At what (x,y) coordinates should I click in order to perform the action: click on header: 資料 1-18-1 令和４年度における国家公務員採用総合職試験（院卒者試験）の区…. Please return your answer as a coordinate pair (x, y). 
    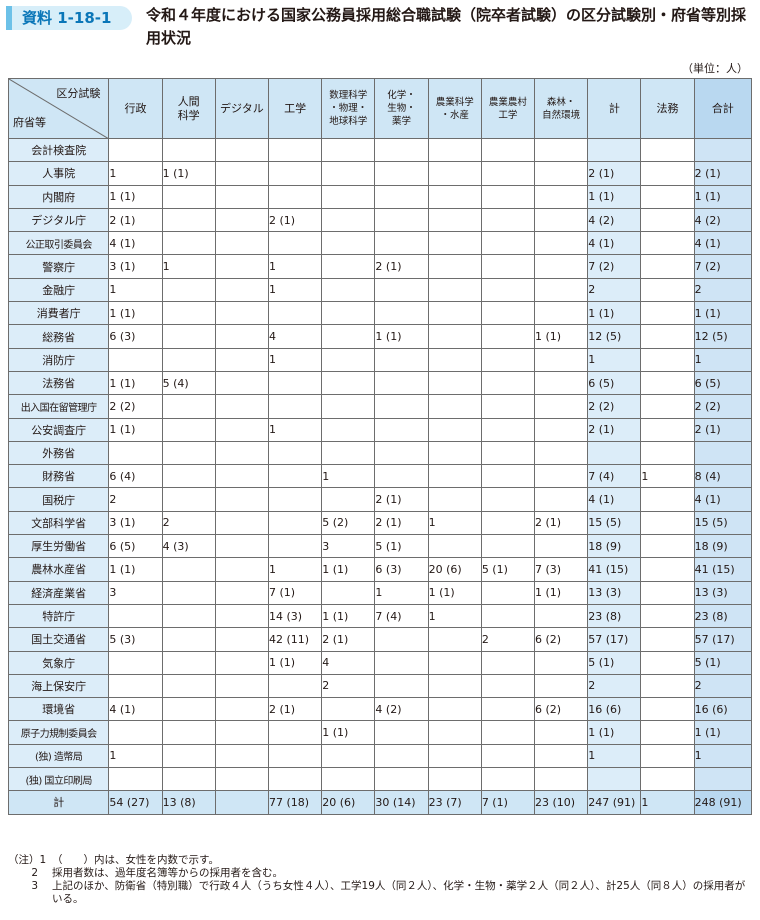
    Looking at the image, I should click on (381, 28).